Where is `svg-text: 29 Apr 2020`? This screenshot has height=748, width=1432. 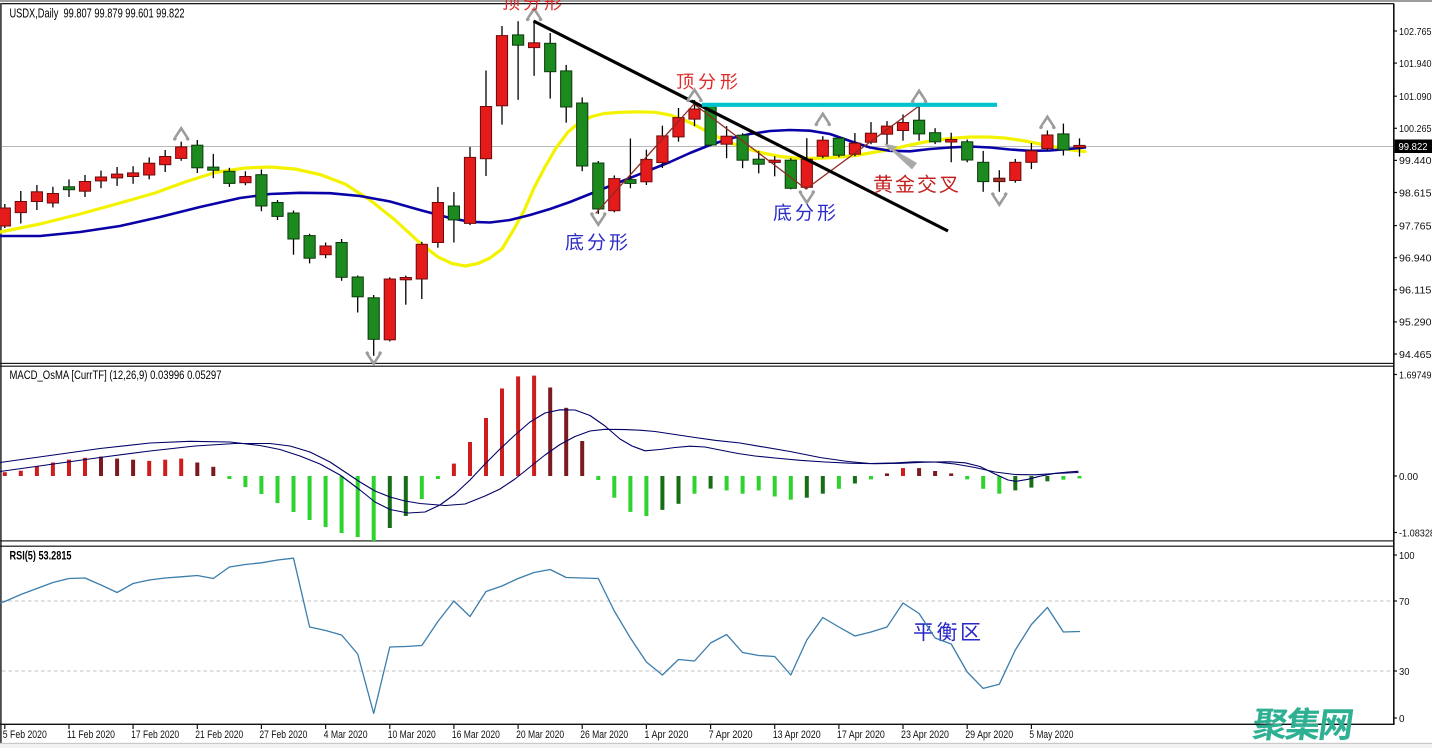
svg-text: 29 Apr 2020 is located at coordinates (989, 735).